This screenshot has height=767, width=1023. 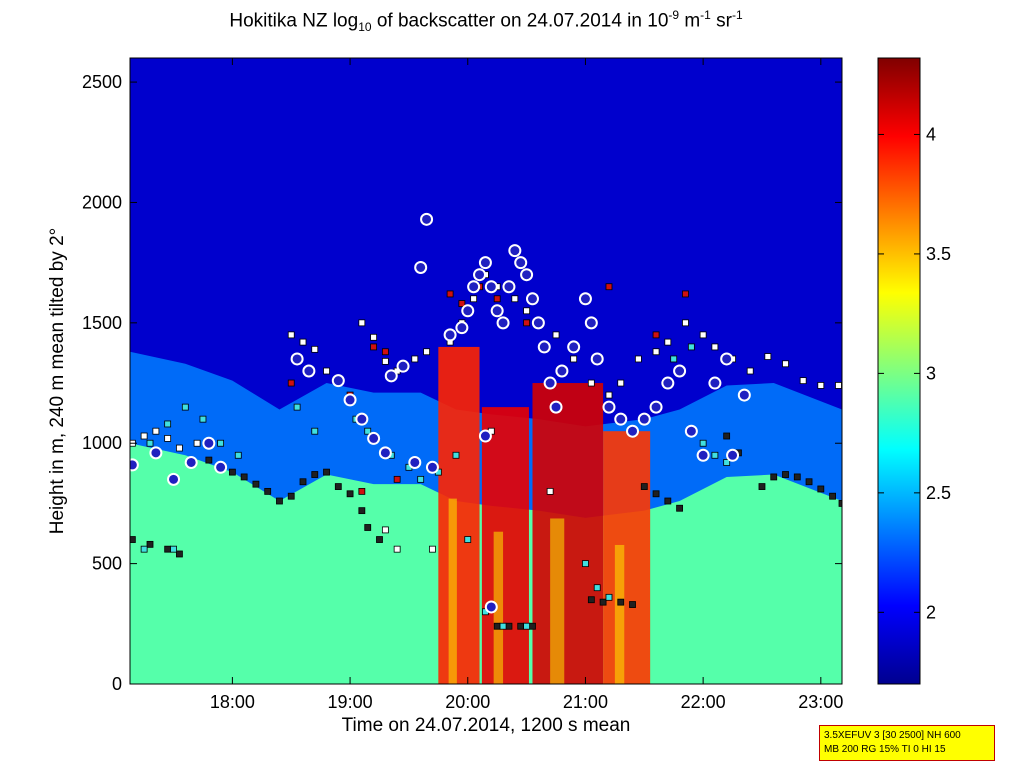 I want to click on colorbar-tick-label: 3, so click(x=931, y=373).